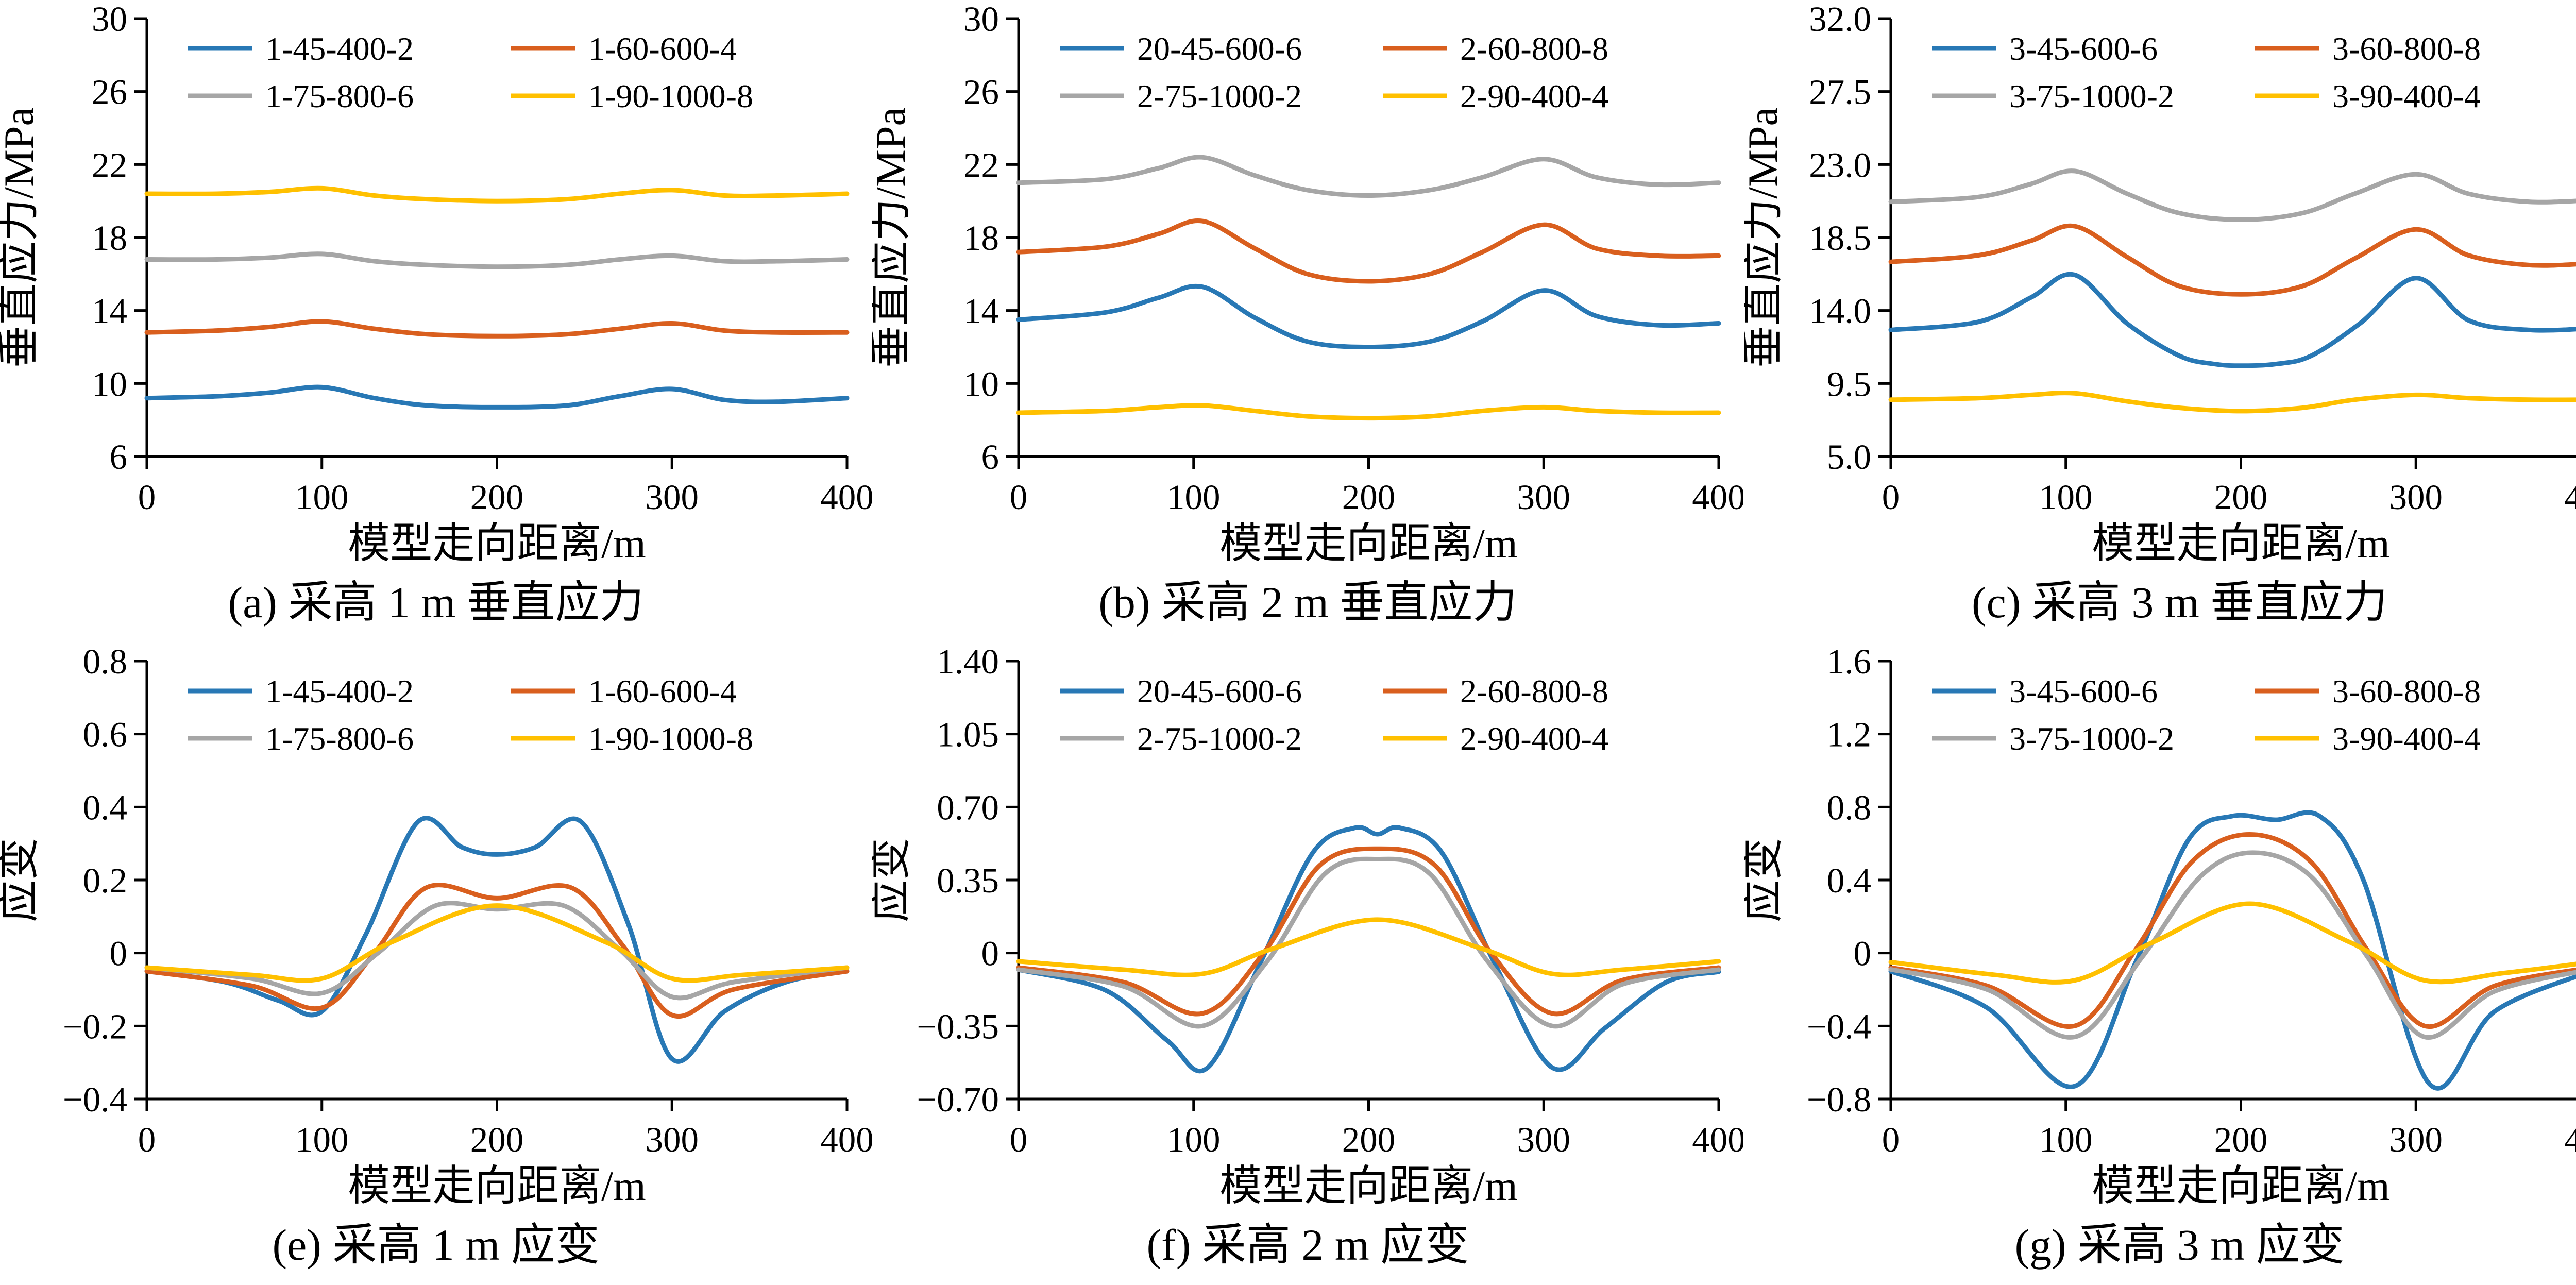 The height and width of the screenshot is (1285, 2576). I want to click on svg-text: 5.0, so click(1849, 457).